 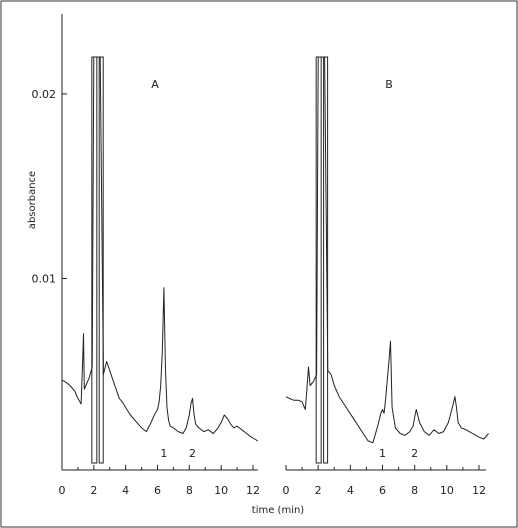 I want to click on x-tick-label-0-2: 2, so click(x=93, y=490).